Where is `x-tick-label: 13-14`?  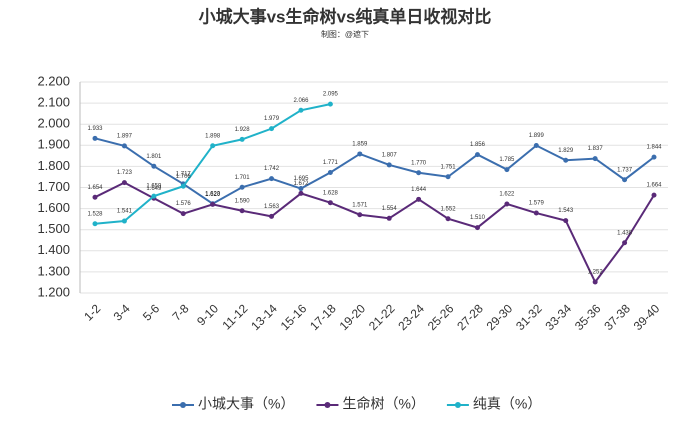
x-tick-label: 13-14 is located at coordinates (264, 317).